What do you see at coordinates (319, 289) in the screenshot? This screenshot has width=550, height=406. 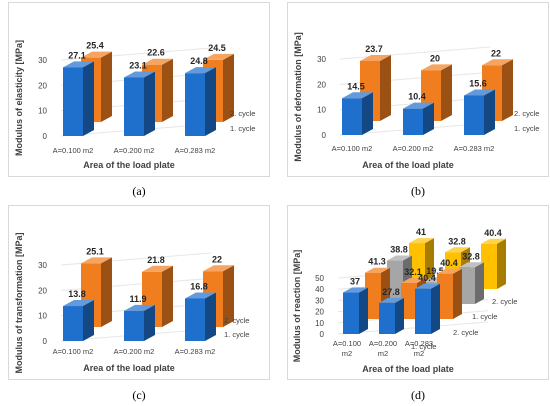 I see `y-tick-label: 40` at bounding box center [319, 289].